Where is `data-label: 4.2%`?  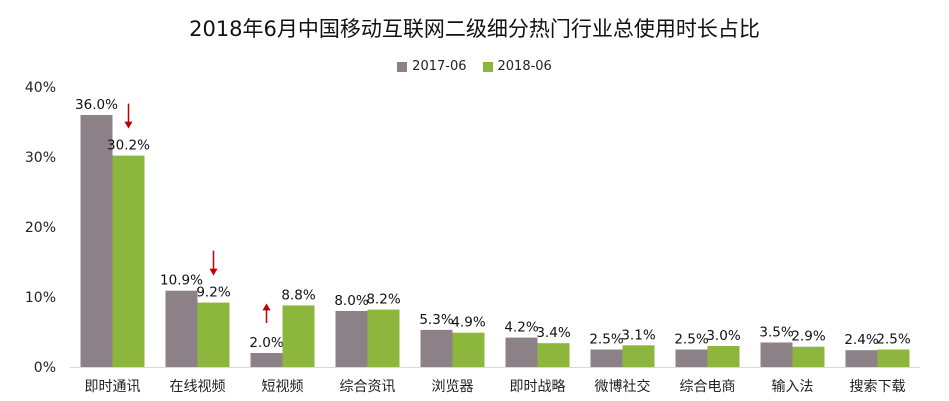
data-label: 4.2% is located at coordinates (521, 328).